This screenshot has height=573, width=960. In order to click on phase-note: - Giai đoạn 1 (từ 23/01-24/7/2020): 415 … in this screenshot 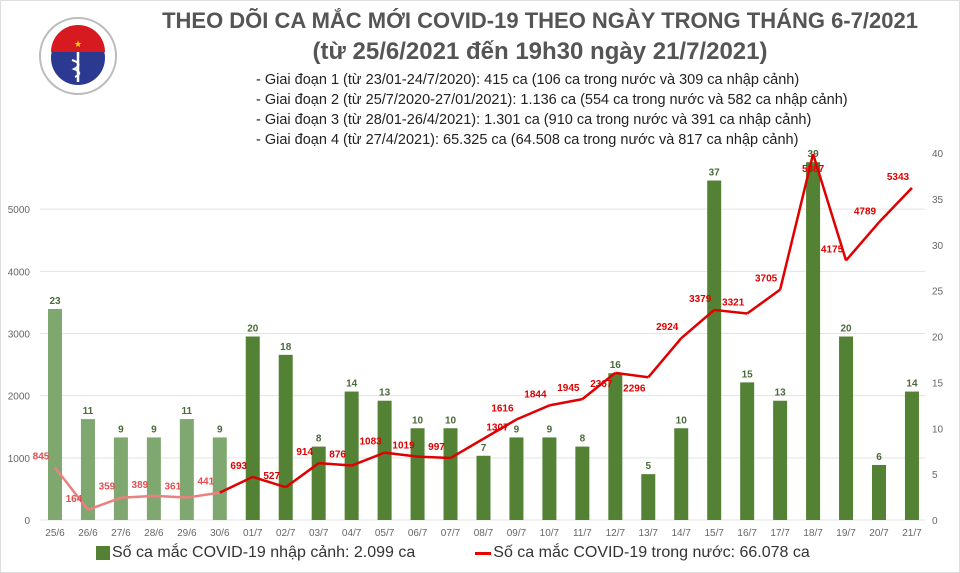, I will do `click(528, 80)`.